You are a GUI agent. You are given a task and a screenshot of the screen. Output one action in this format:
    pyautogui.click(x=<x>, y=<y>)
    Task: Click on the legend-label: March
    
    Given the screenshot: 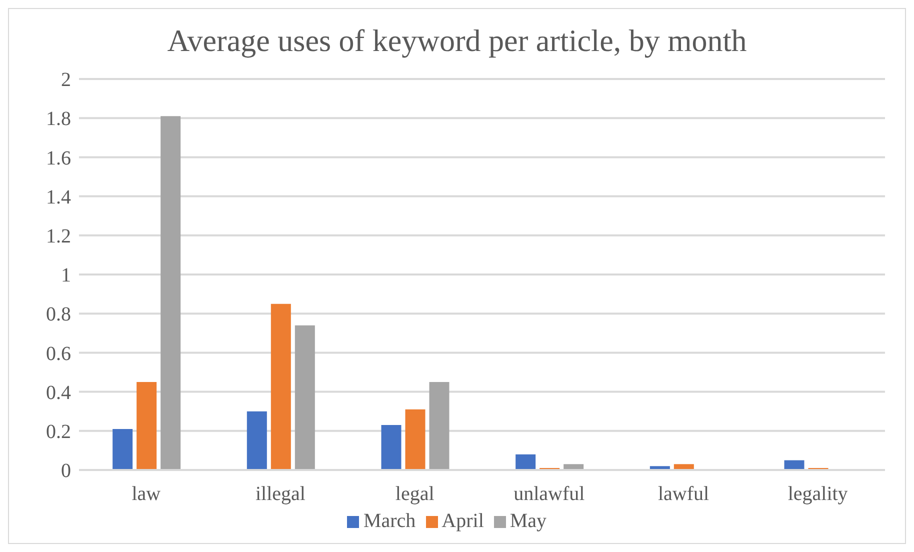 What is the action you would take?
    pyautogui.click(x=389, y=521)
    